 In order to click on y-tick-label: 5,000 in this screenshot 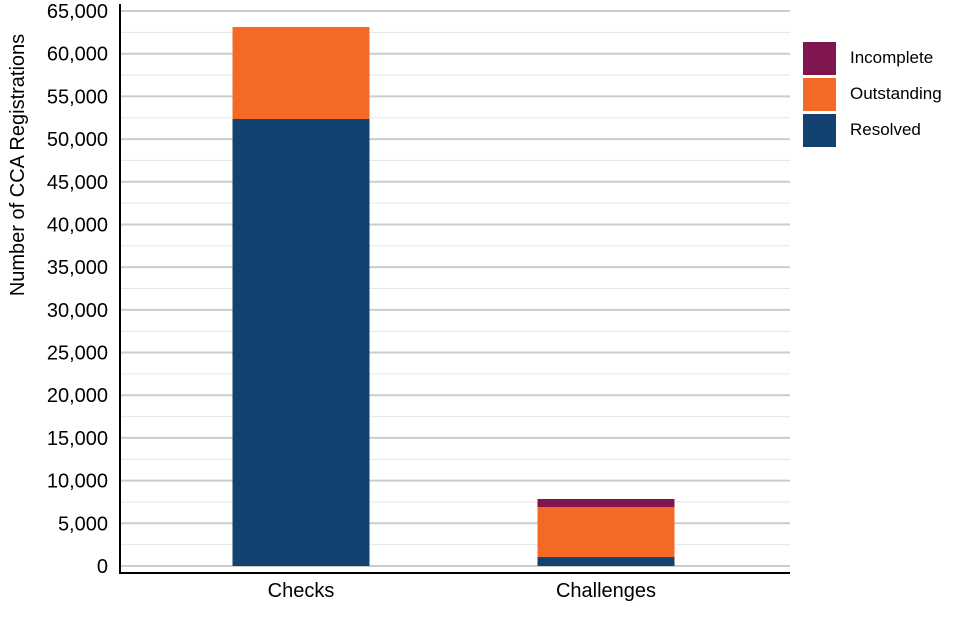, I will do `click(83, 524)`.